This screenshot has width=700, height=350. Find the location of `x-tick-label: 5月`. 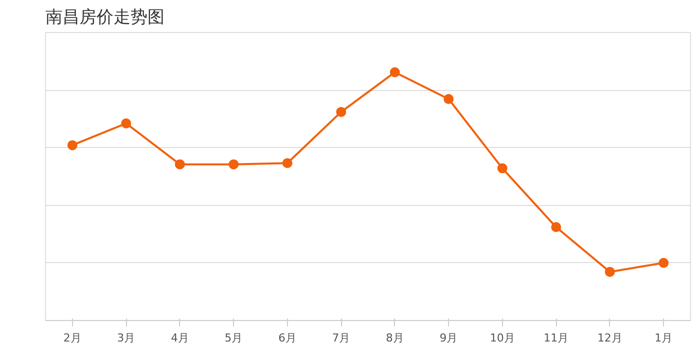

x-tick-label: 5月 is located at coordinates (233, 338).